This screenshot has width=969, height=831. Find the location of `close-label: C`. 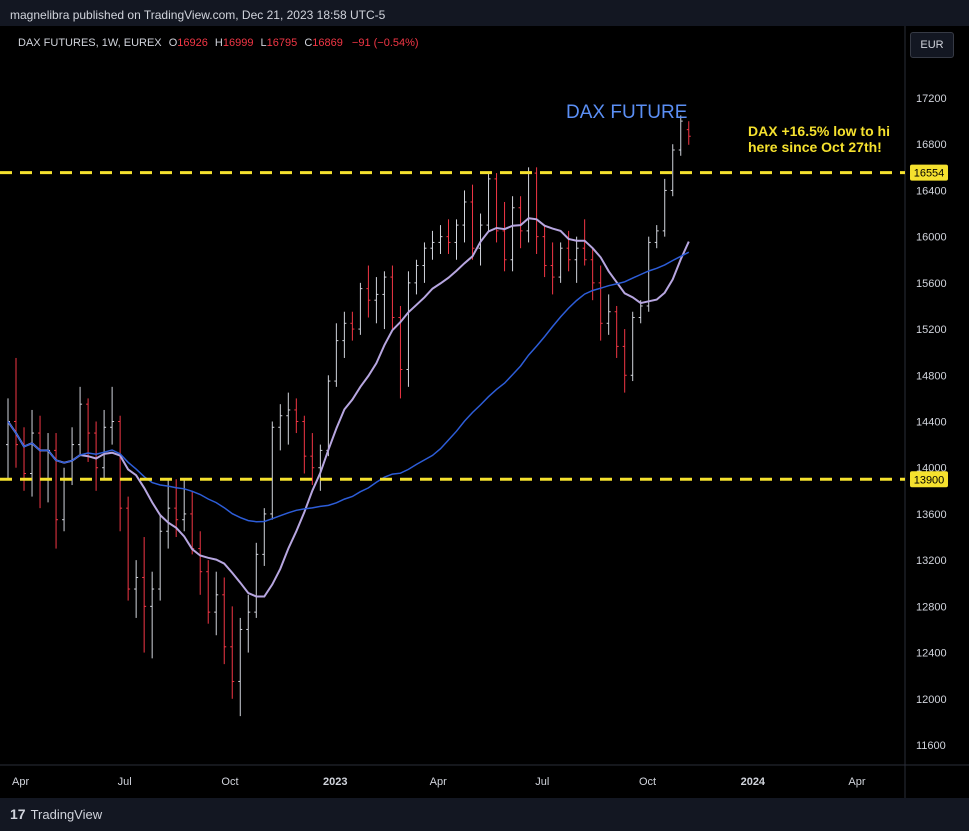

close-label: C is located at coordinates (308, 43).